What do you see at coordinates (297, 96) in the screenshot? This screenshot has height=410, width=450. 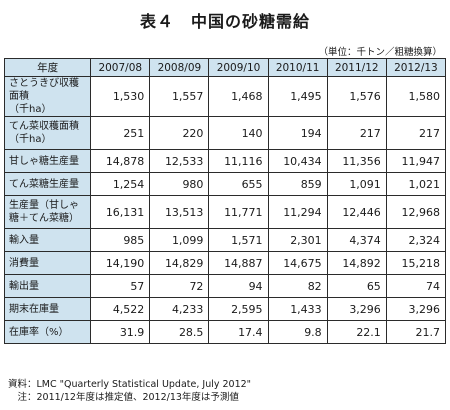 I see `table-cell: 1,495` at bounding box center [297, 96].